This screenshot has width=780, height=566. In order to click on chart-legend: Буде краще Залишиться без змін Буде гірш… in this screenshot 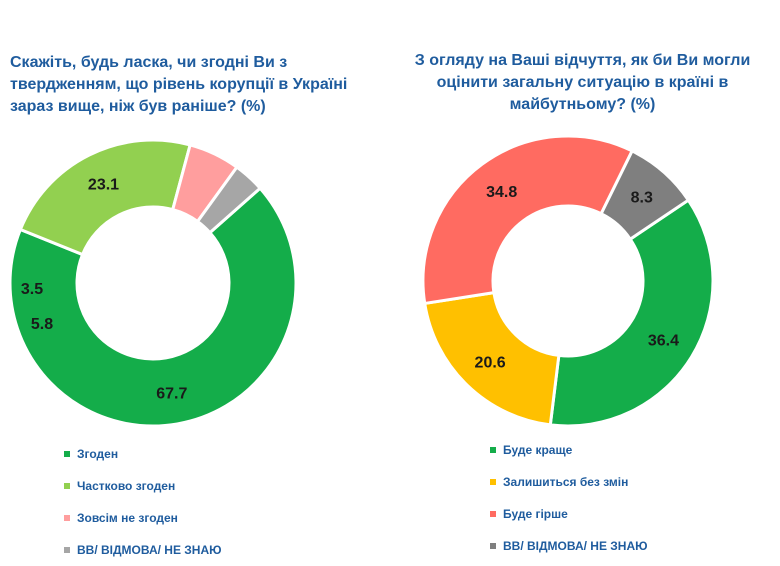, I will do `click(569, 498)`.